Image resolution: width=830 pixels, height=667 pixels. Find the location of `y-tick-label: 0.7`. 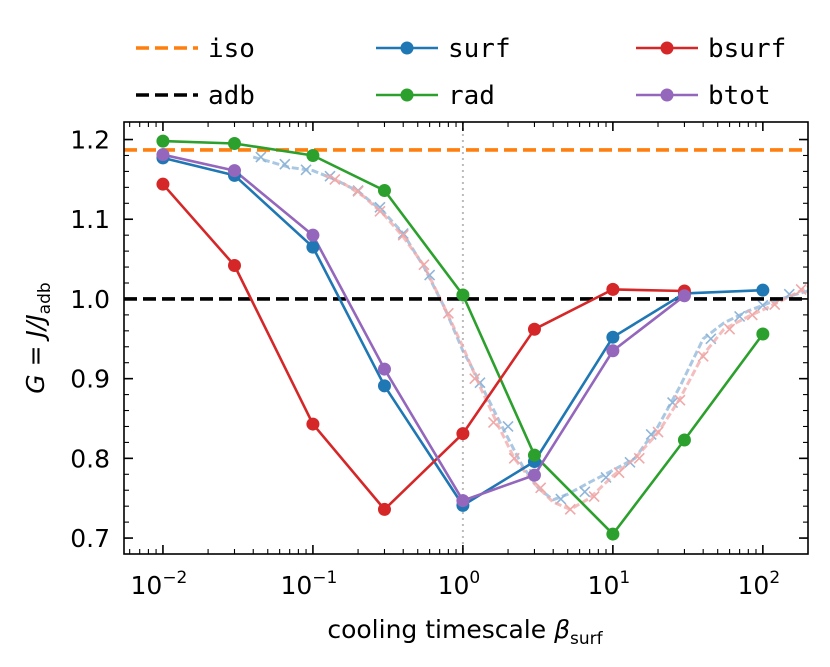

y-tick-label: 0.7 is located at coordinates (90, 538).